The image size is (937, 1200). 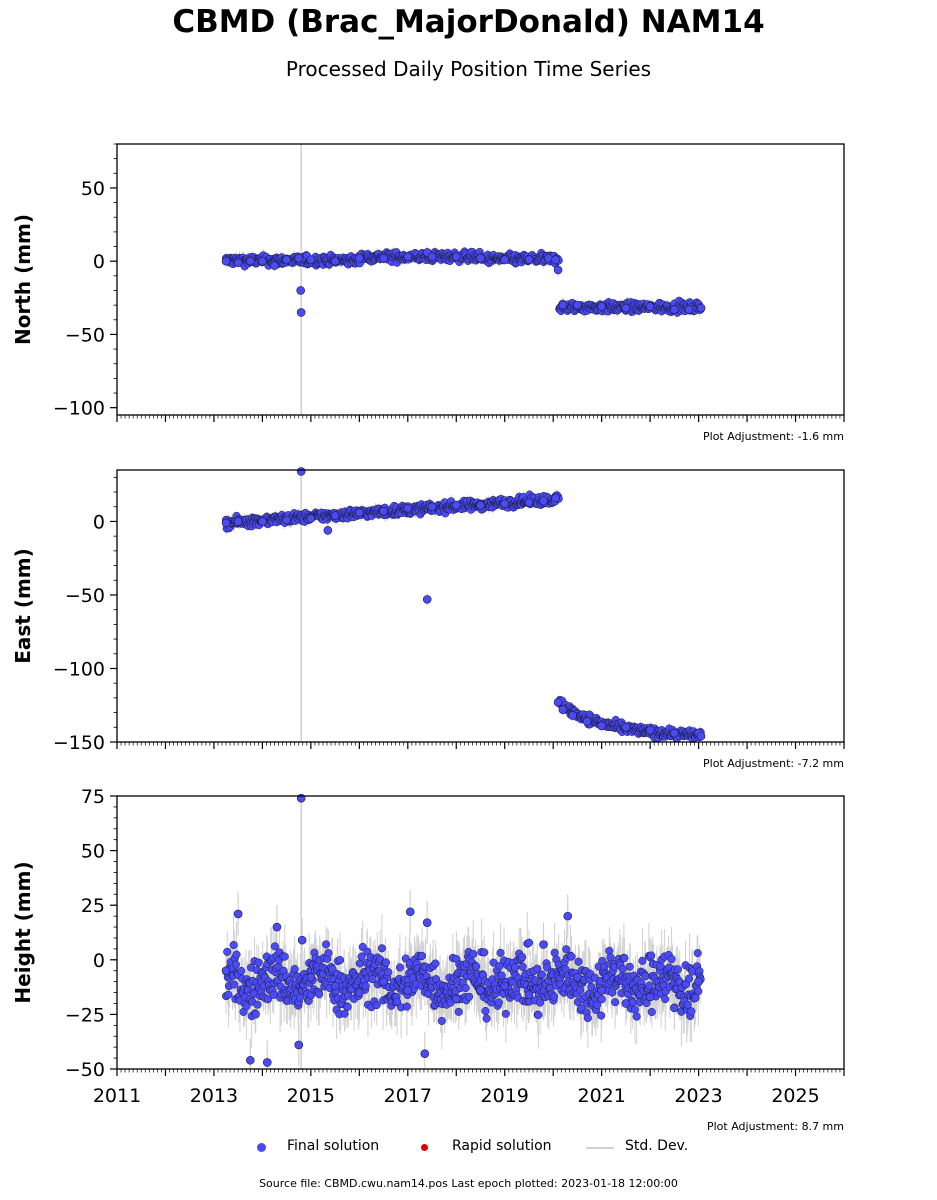 What do you see at coordinates (468, 69) in the screenshot?
I see `chart-subtitle: Processed Daily Position Time Series` at bounding box center [468, 69].